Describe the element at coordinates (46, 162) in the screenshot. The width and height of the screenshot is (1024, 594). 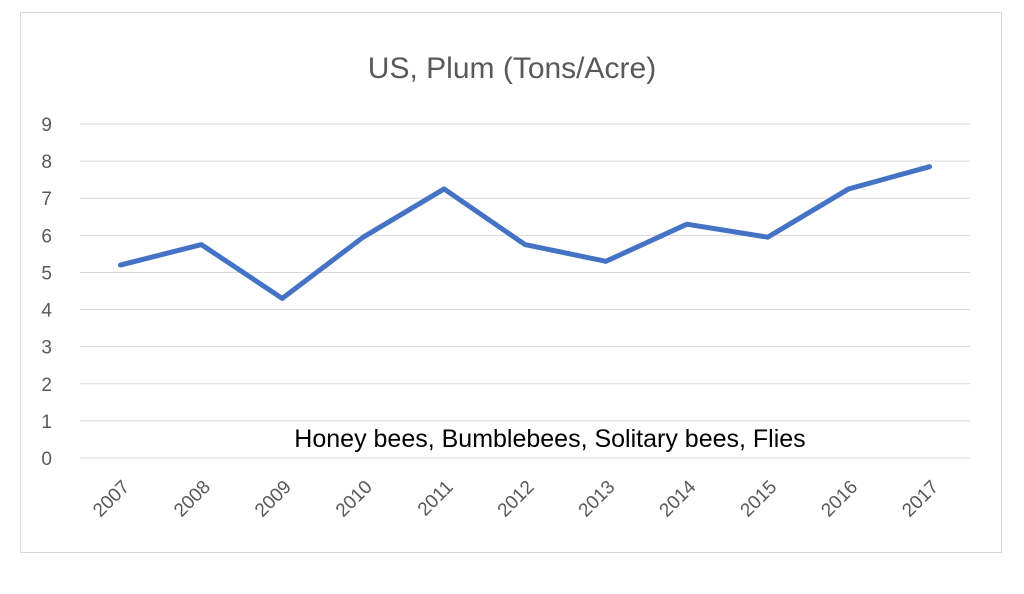
I see `y-tick-label: 8` at that location.